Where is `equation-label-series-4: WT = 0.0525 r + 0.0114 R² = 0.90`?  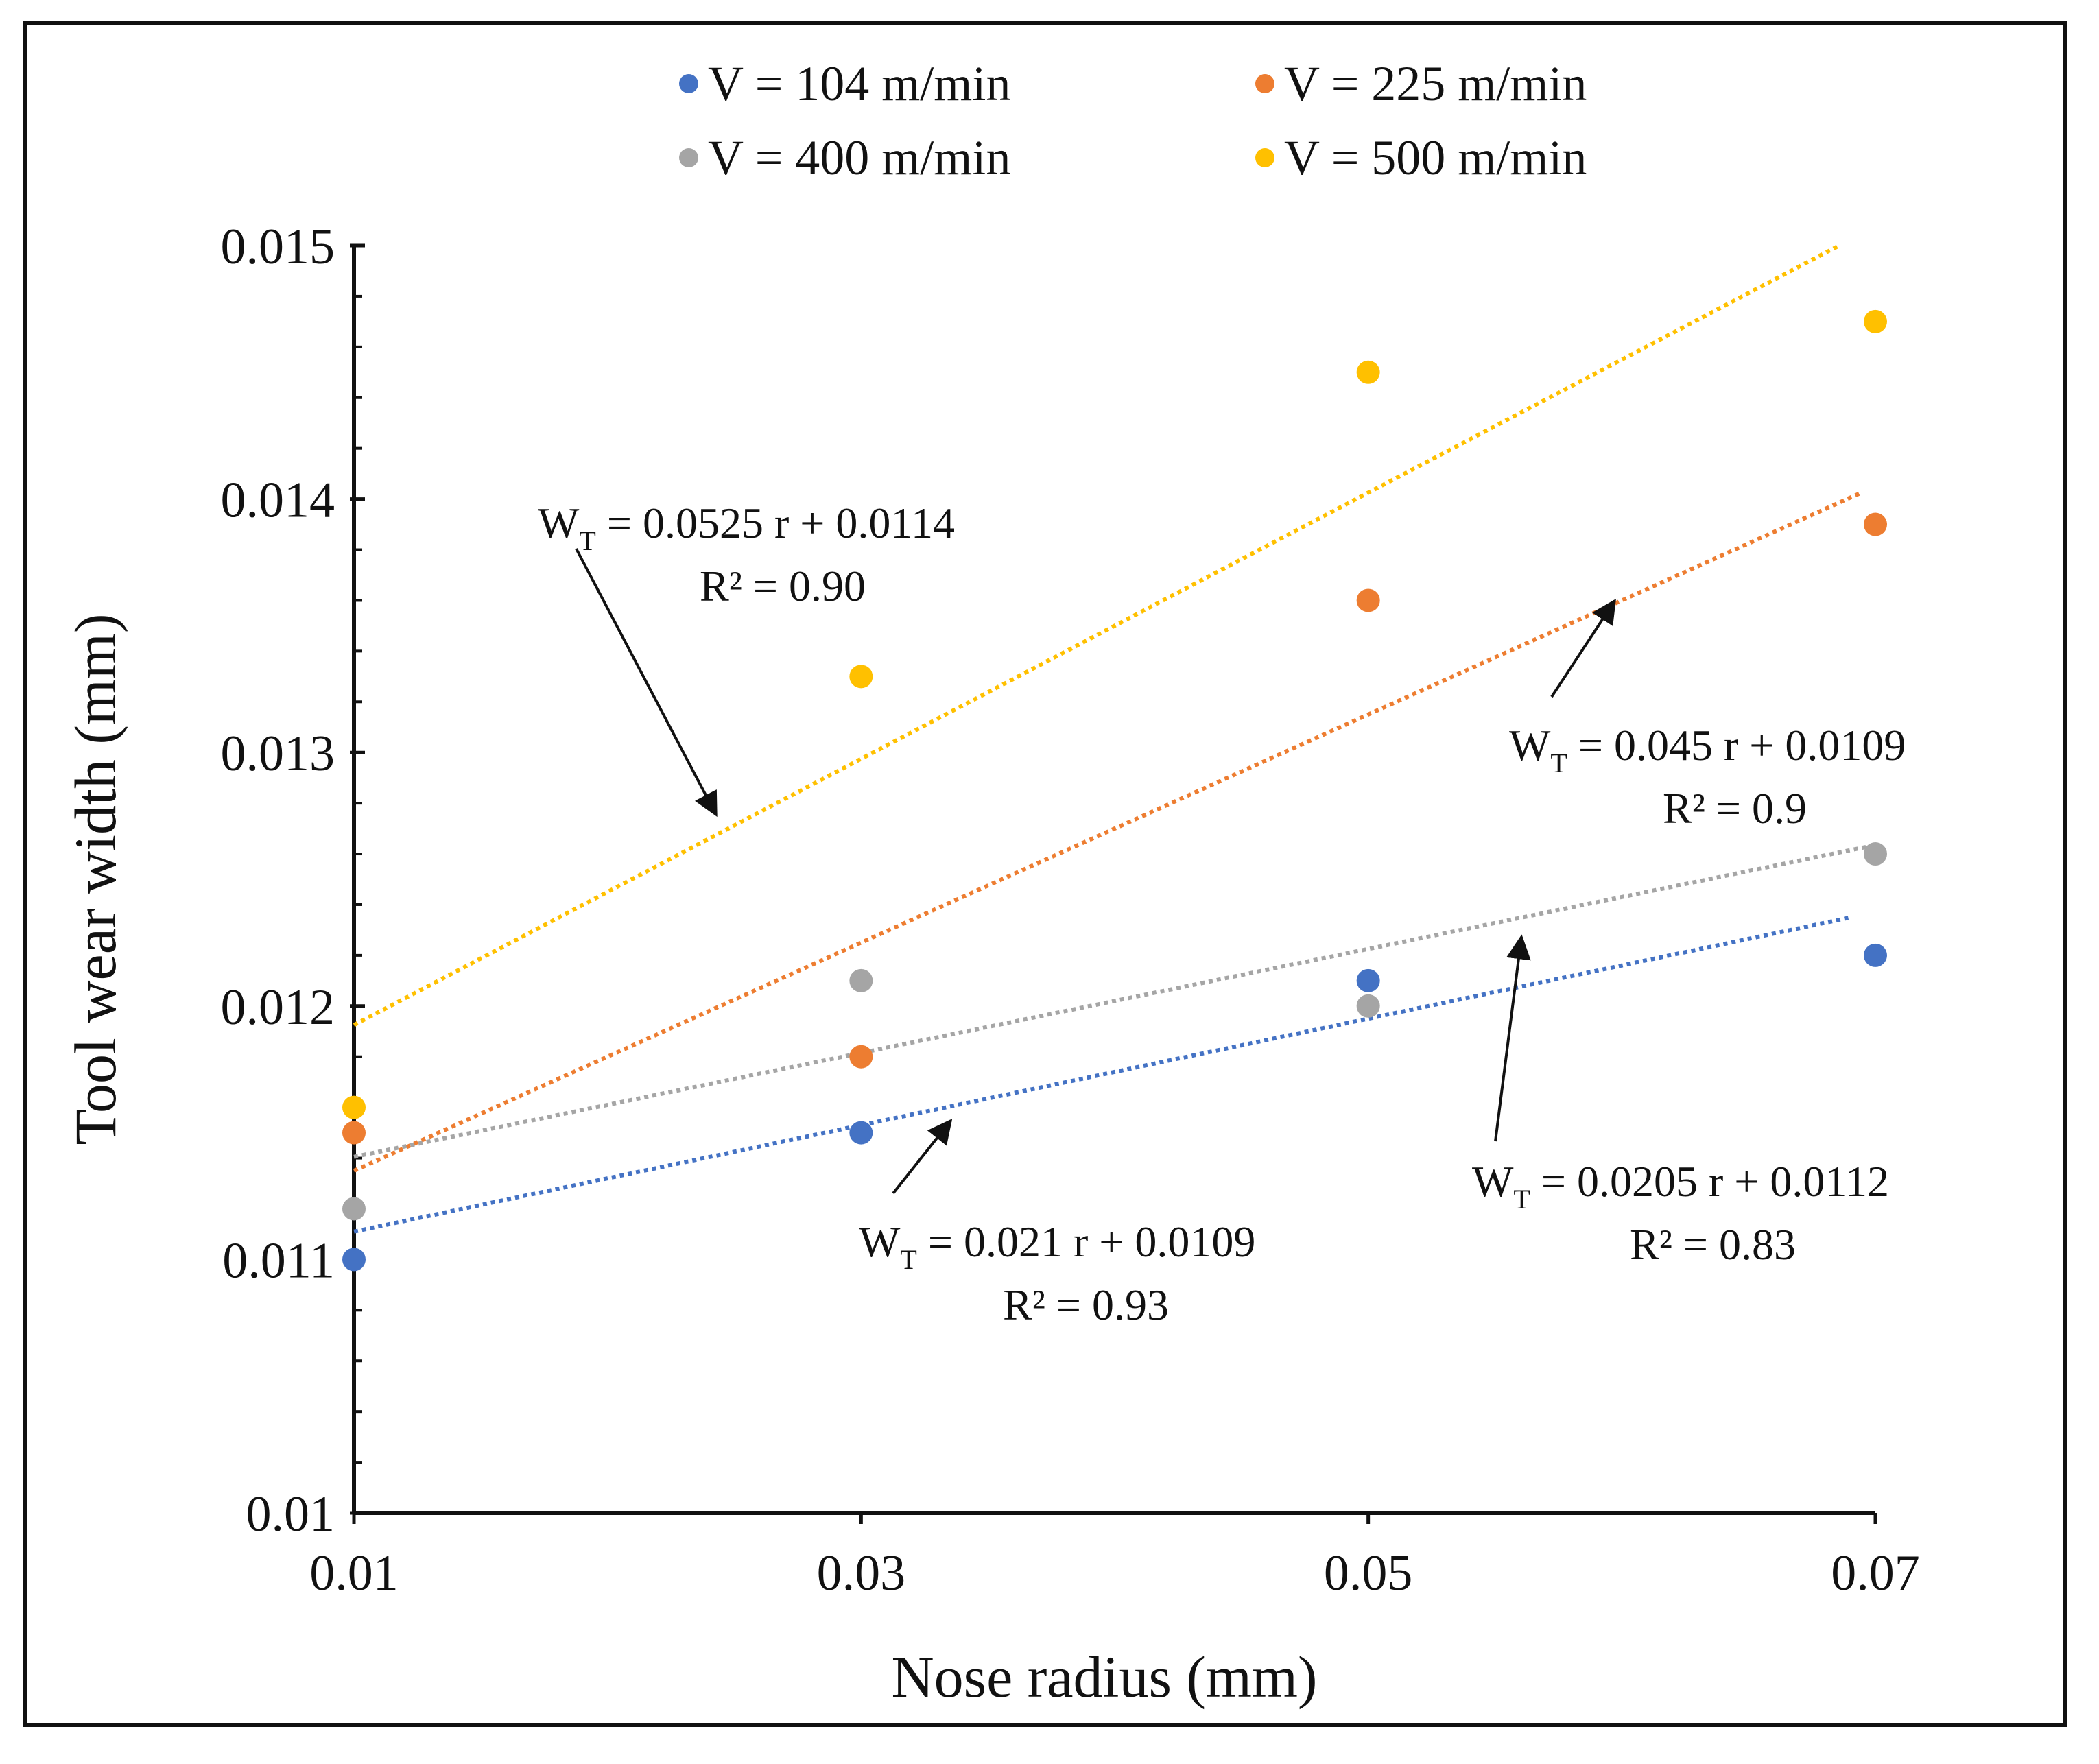 equation-label-series-4: WT = 0.0525 r + 0.0114 R² = 0.90 is located at coordinates (747, 554).